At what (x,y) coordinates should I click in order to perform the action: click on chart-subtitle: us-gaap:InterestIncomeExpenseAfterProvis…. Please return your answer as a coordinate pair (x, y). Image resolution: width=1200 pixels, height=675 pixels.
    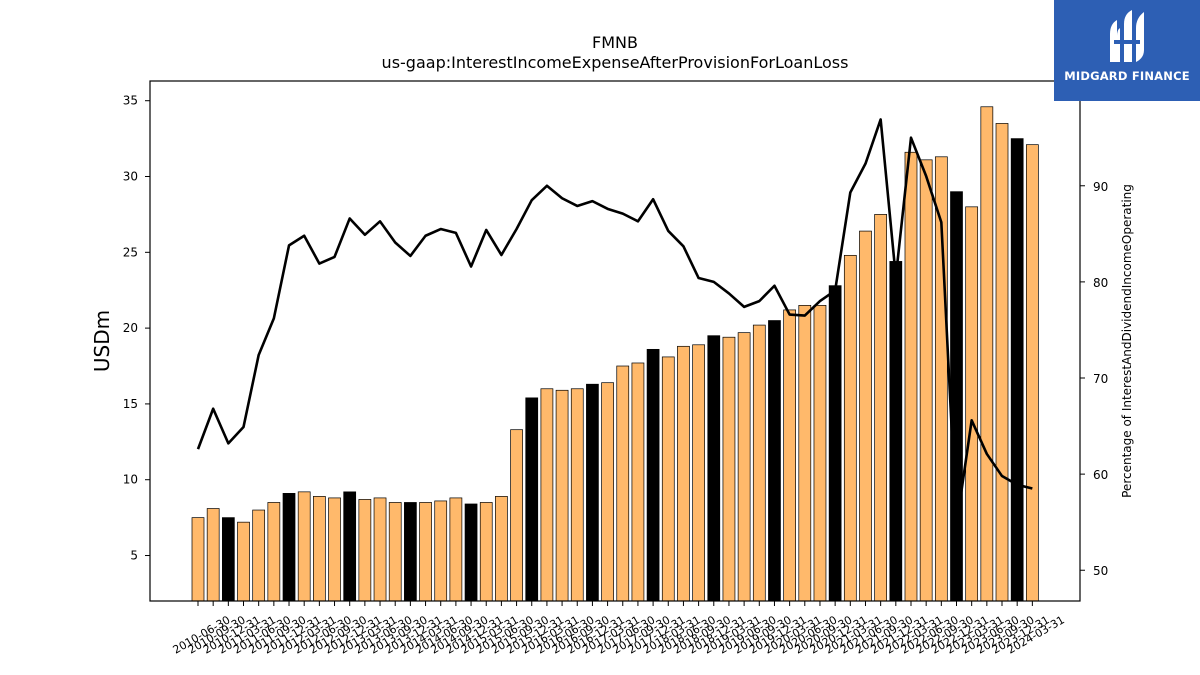
    Looking at the image, I should click on (615, 62).